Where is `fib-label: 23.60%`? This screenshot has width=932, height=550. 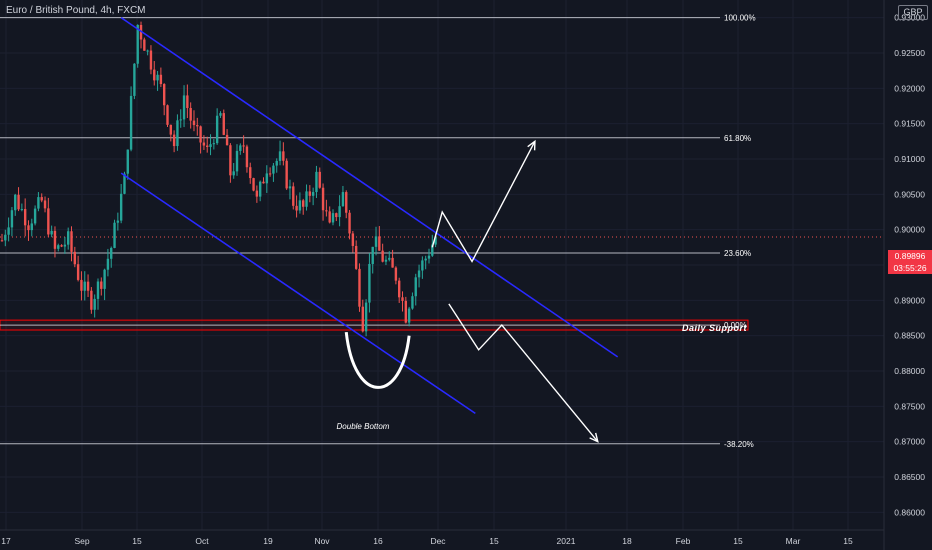 fib-label: 23.60% is located at coordinates (737, 253).